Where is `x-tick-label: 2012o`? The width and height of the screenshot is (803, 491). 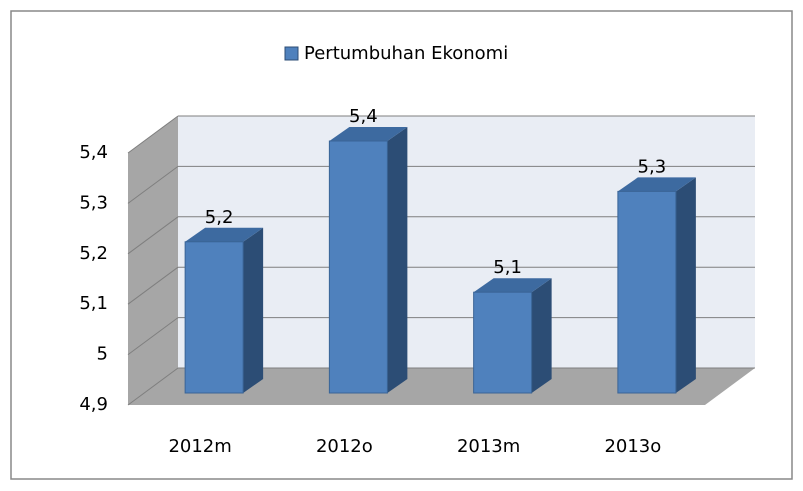
x-tick-label: 2012o is located at coordinates (344, 446).